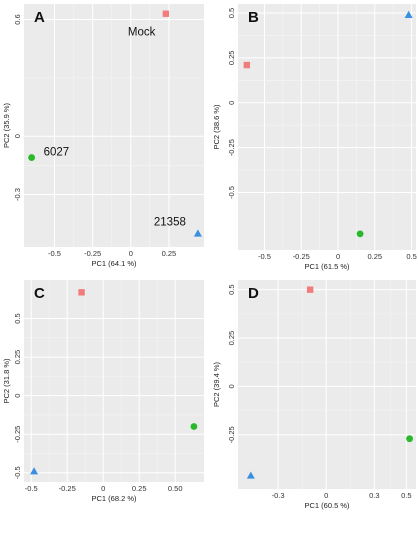 This screenshot has height=555, width=418. What do you see at coordinates (17, 194) in the screenshot?
I see `y-tick-label: -0.3` at bounding box center [17, 194].